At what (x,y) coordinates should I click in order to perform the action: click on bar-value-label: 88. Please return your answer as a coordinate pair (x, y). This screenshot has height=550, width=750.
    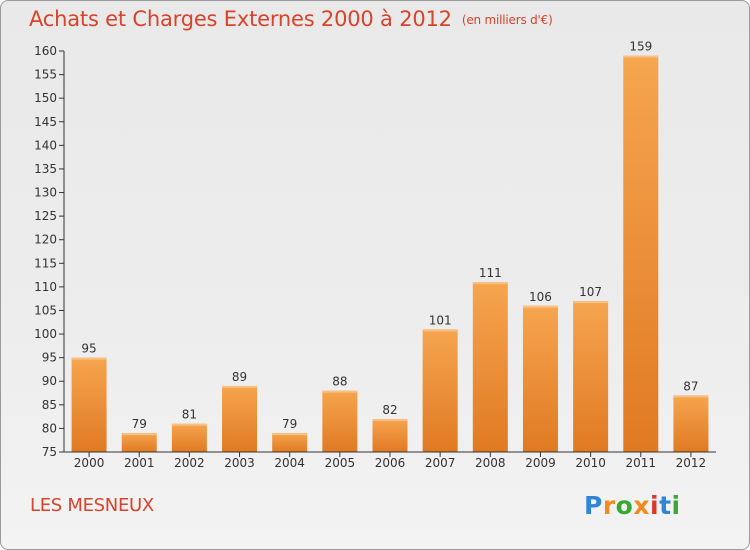
    Looking at the image, I should click on (339, 382).